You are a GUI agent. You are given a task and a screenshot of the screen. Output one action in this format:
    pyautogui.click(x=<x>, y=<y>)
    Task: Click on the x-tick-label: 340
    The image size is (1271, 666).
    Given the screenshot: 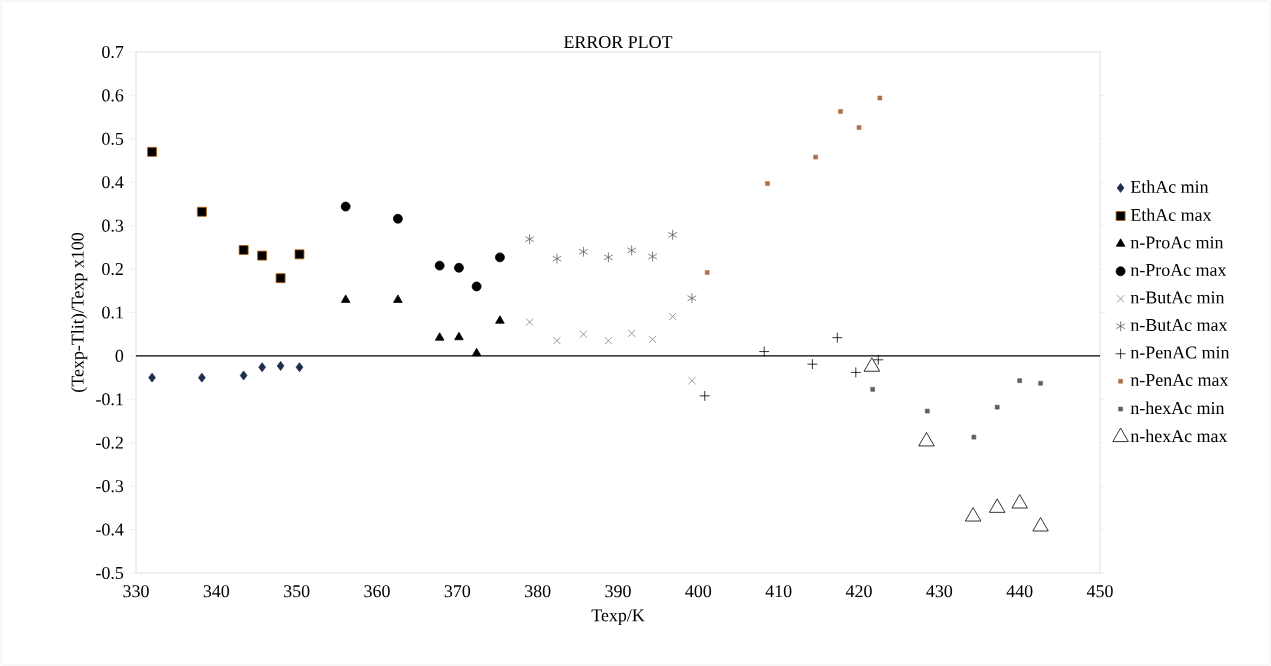 What is the action you would take?
    pyautogui.click(x=216, y=591)
    